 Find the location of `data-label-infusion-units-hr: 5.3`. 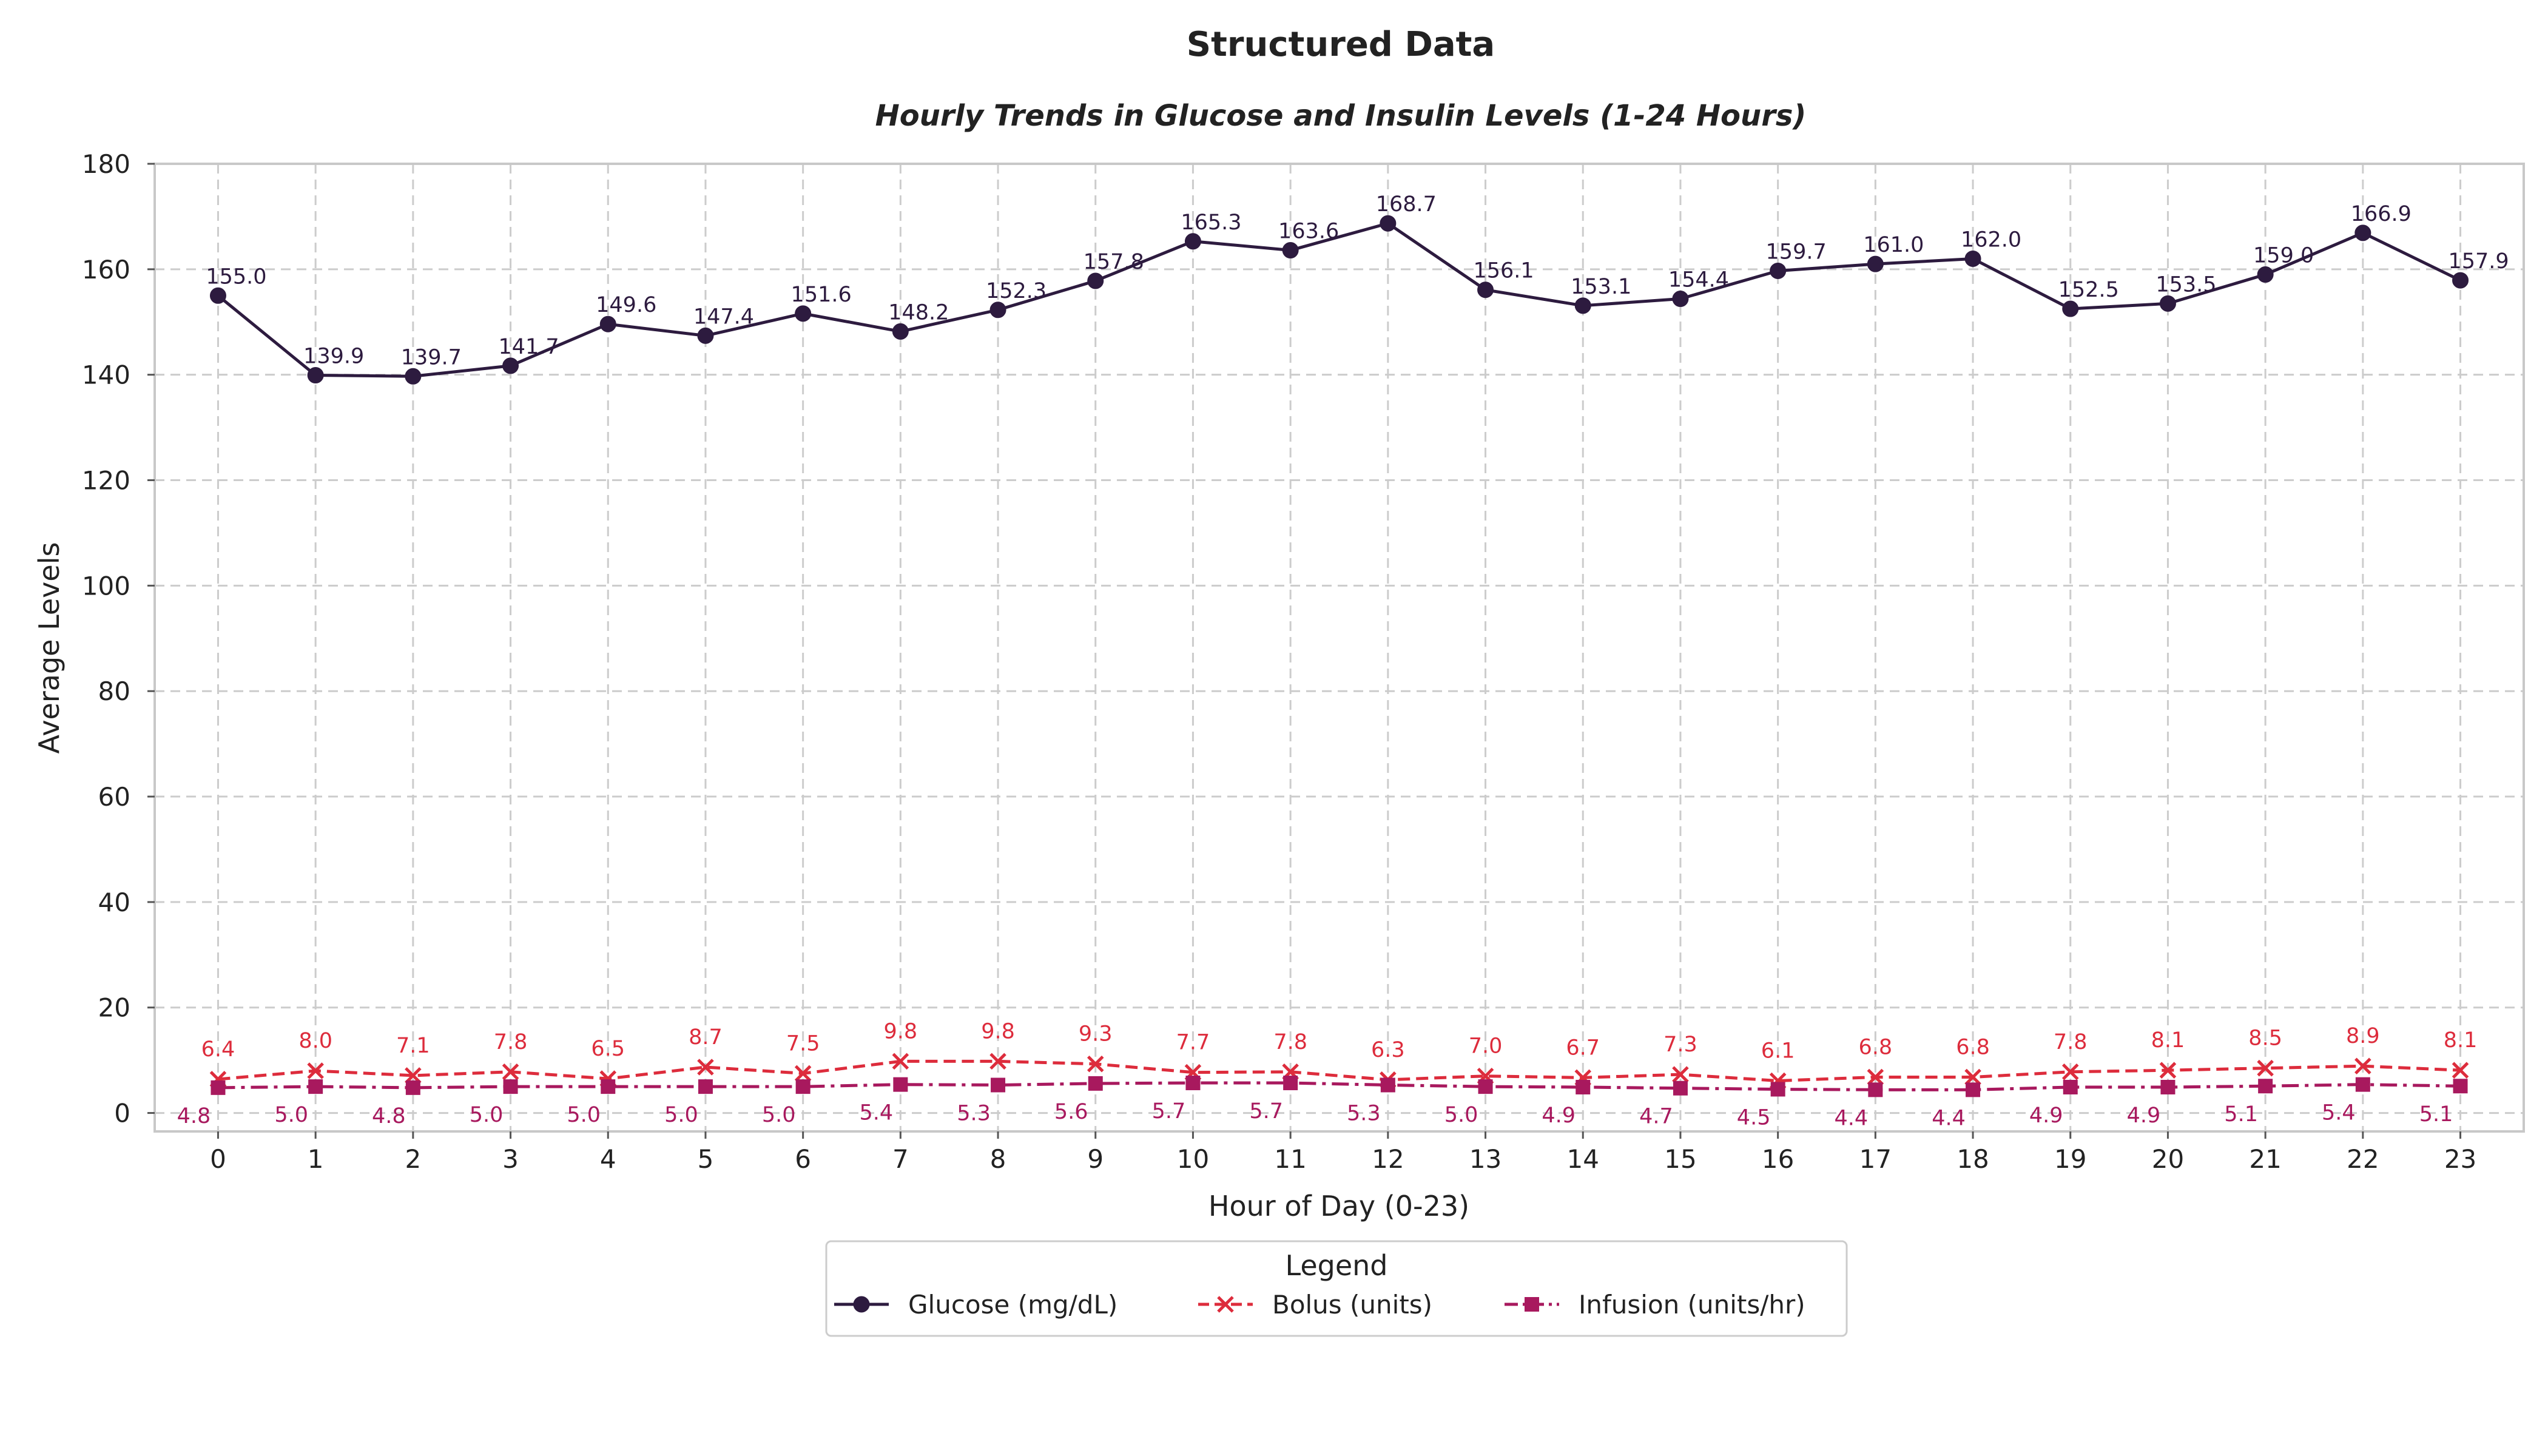

data-label-infusion-units-hr: 5.3 is located at coordinates (974, 1114).